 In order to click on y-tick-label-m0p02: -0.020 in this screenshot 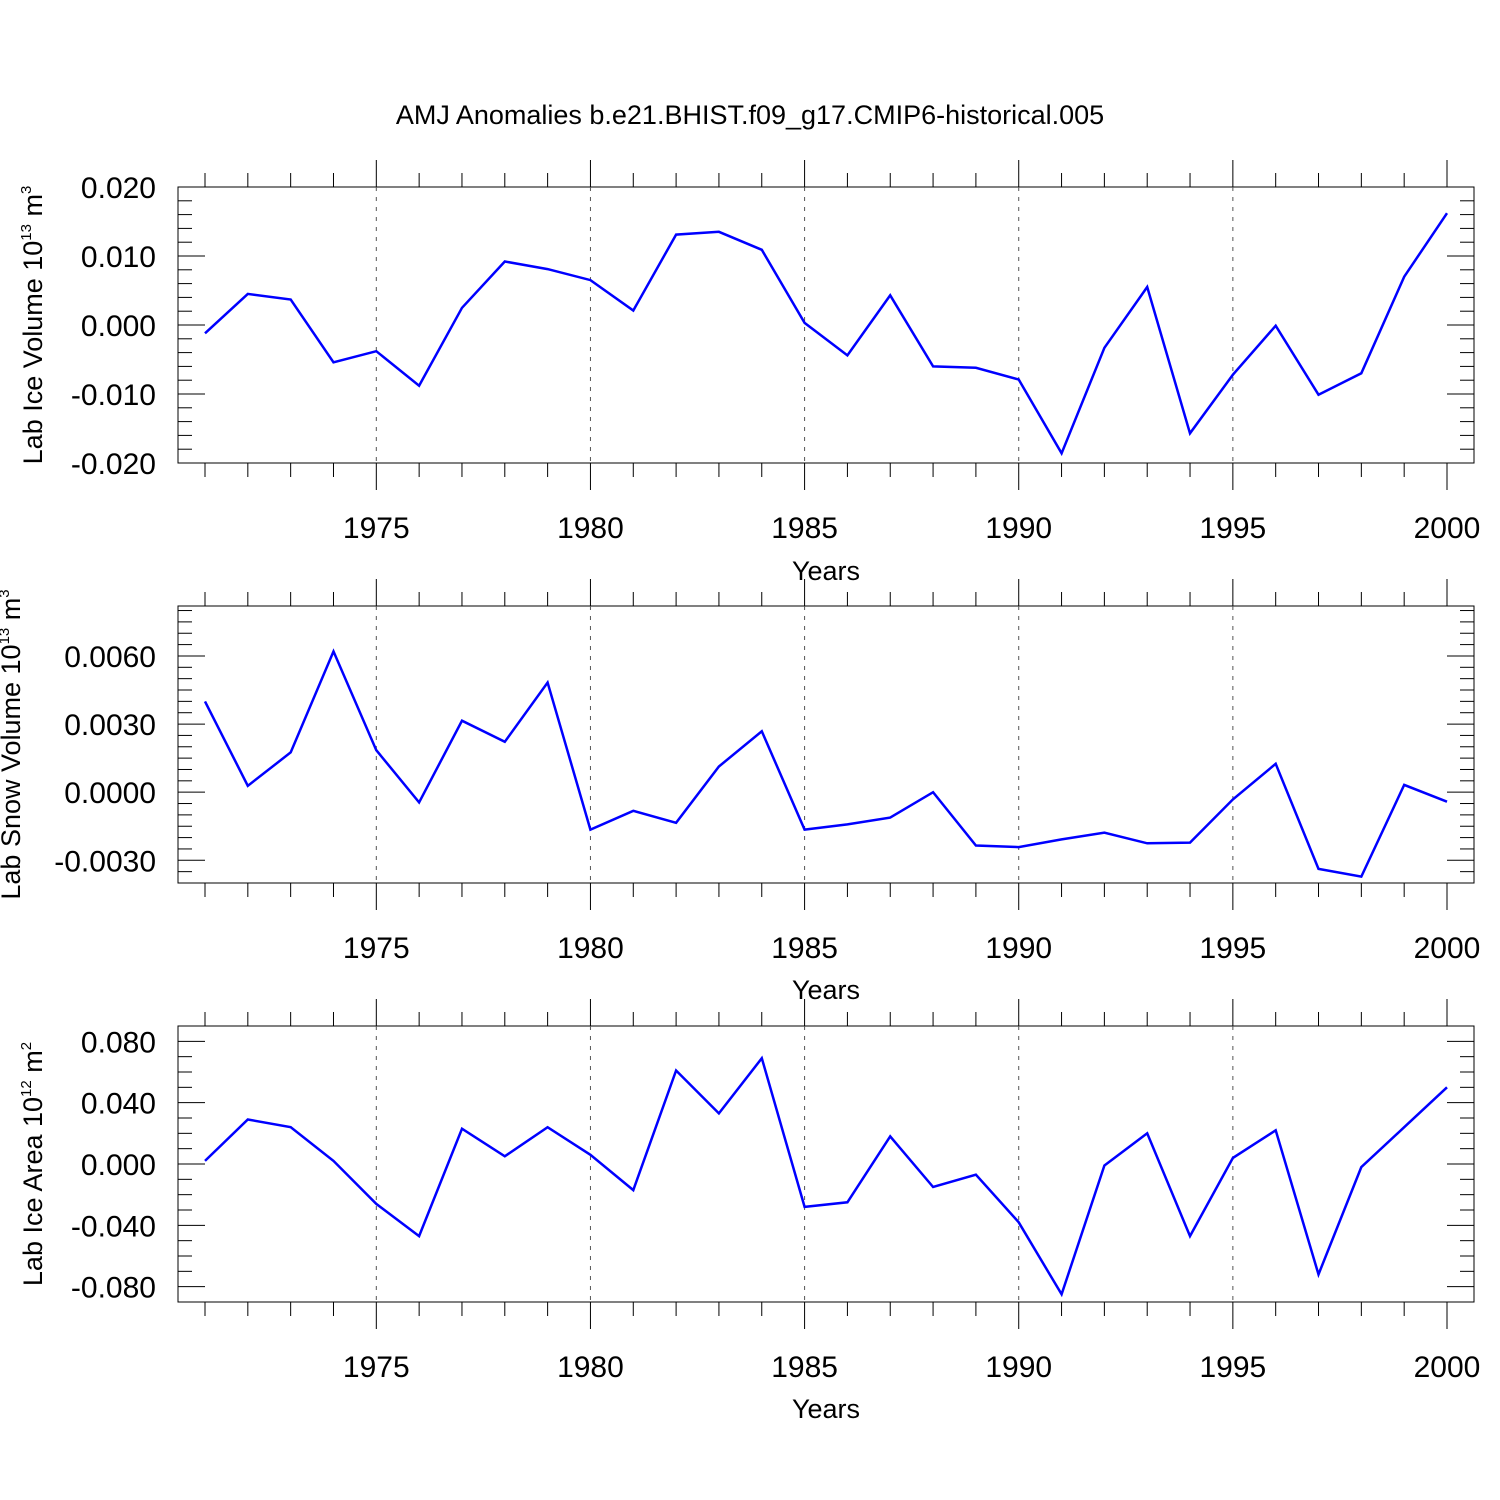, I will do `click(113, 464)`.